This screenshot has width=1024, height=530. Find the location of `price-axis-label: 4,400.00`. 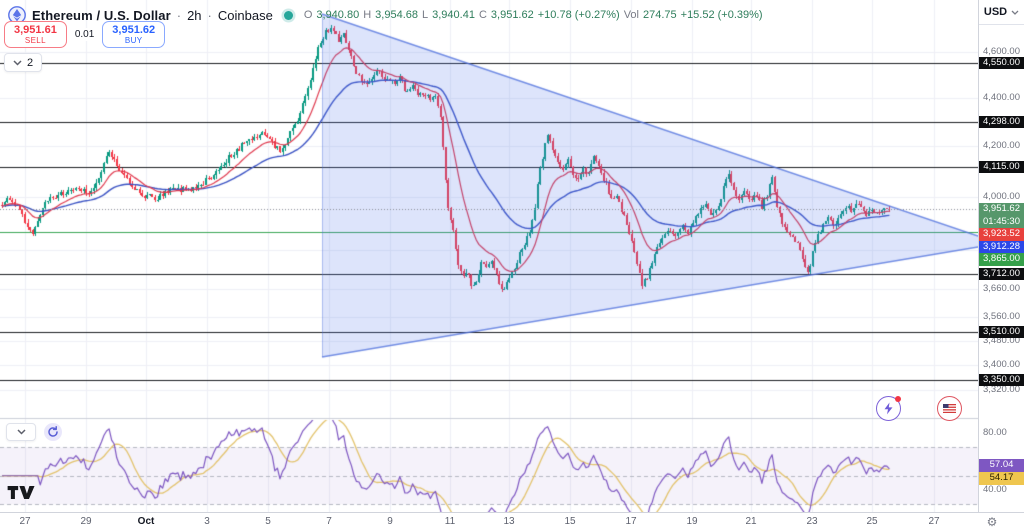

price-axis-label: 4,400.00 is located at coordinates (1001, 98).